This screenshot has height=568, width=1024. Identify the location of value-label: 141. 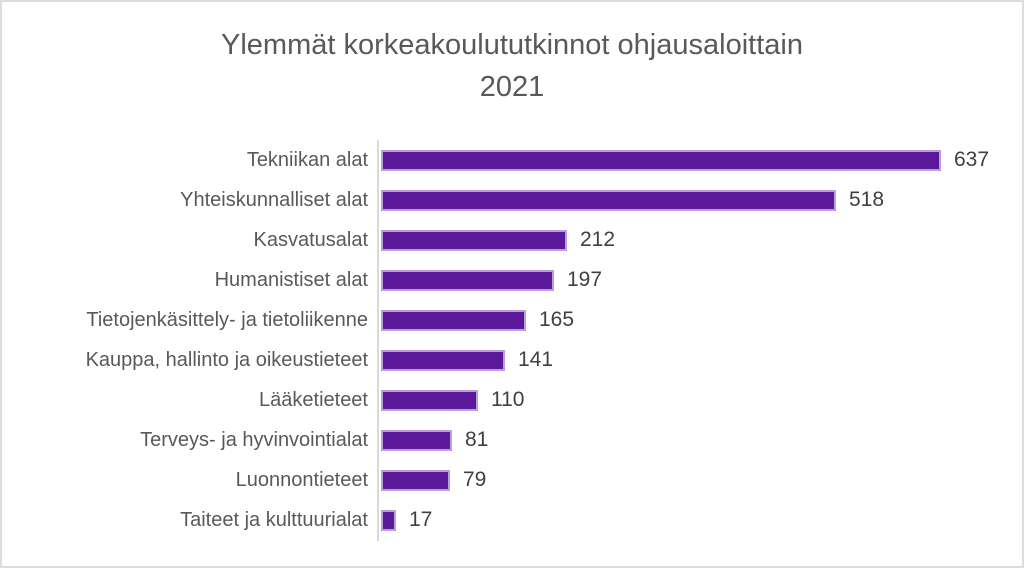
(536, 359).